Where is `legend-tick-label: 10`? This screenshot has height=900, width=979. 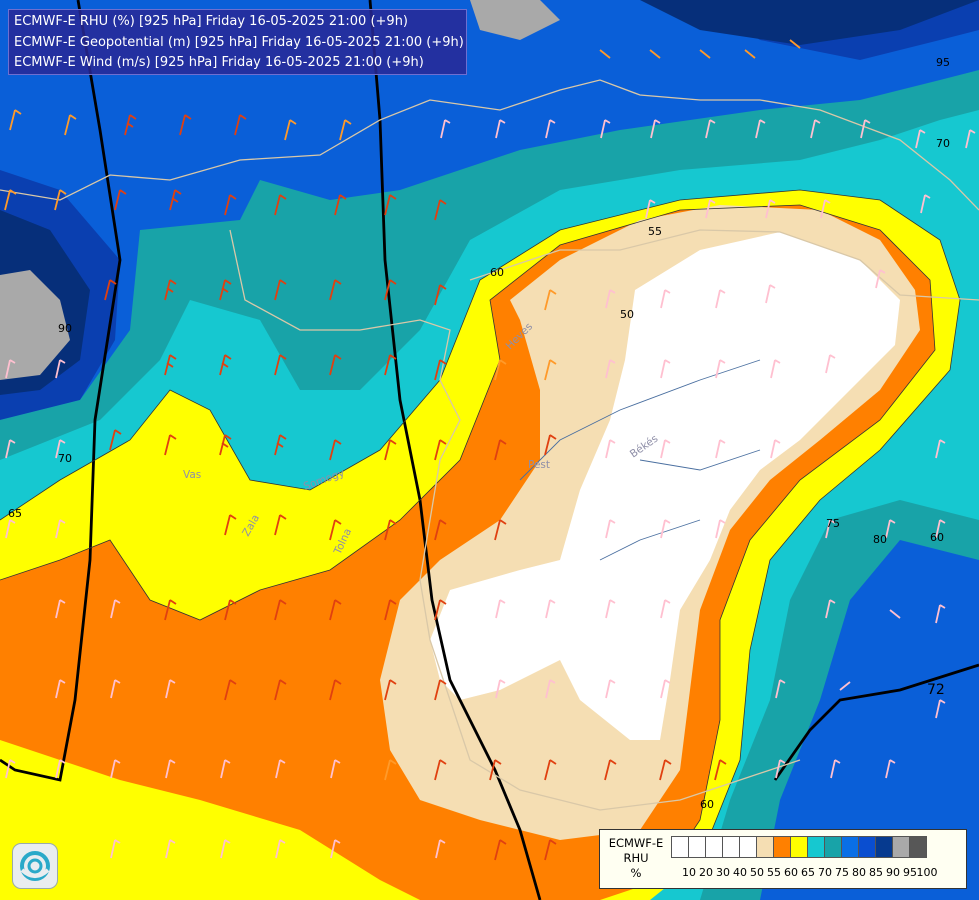
legend-tick-label: 10 is located at coordinates (689, 872).